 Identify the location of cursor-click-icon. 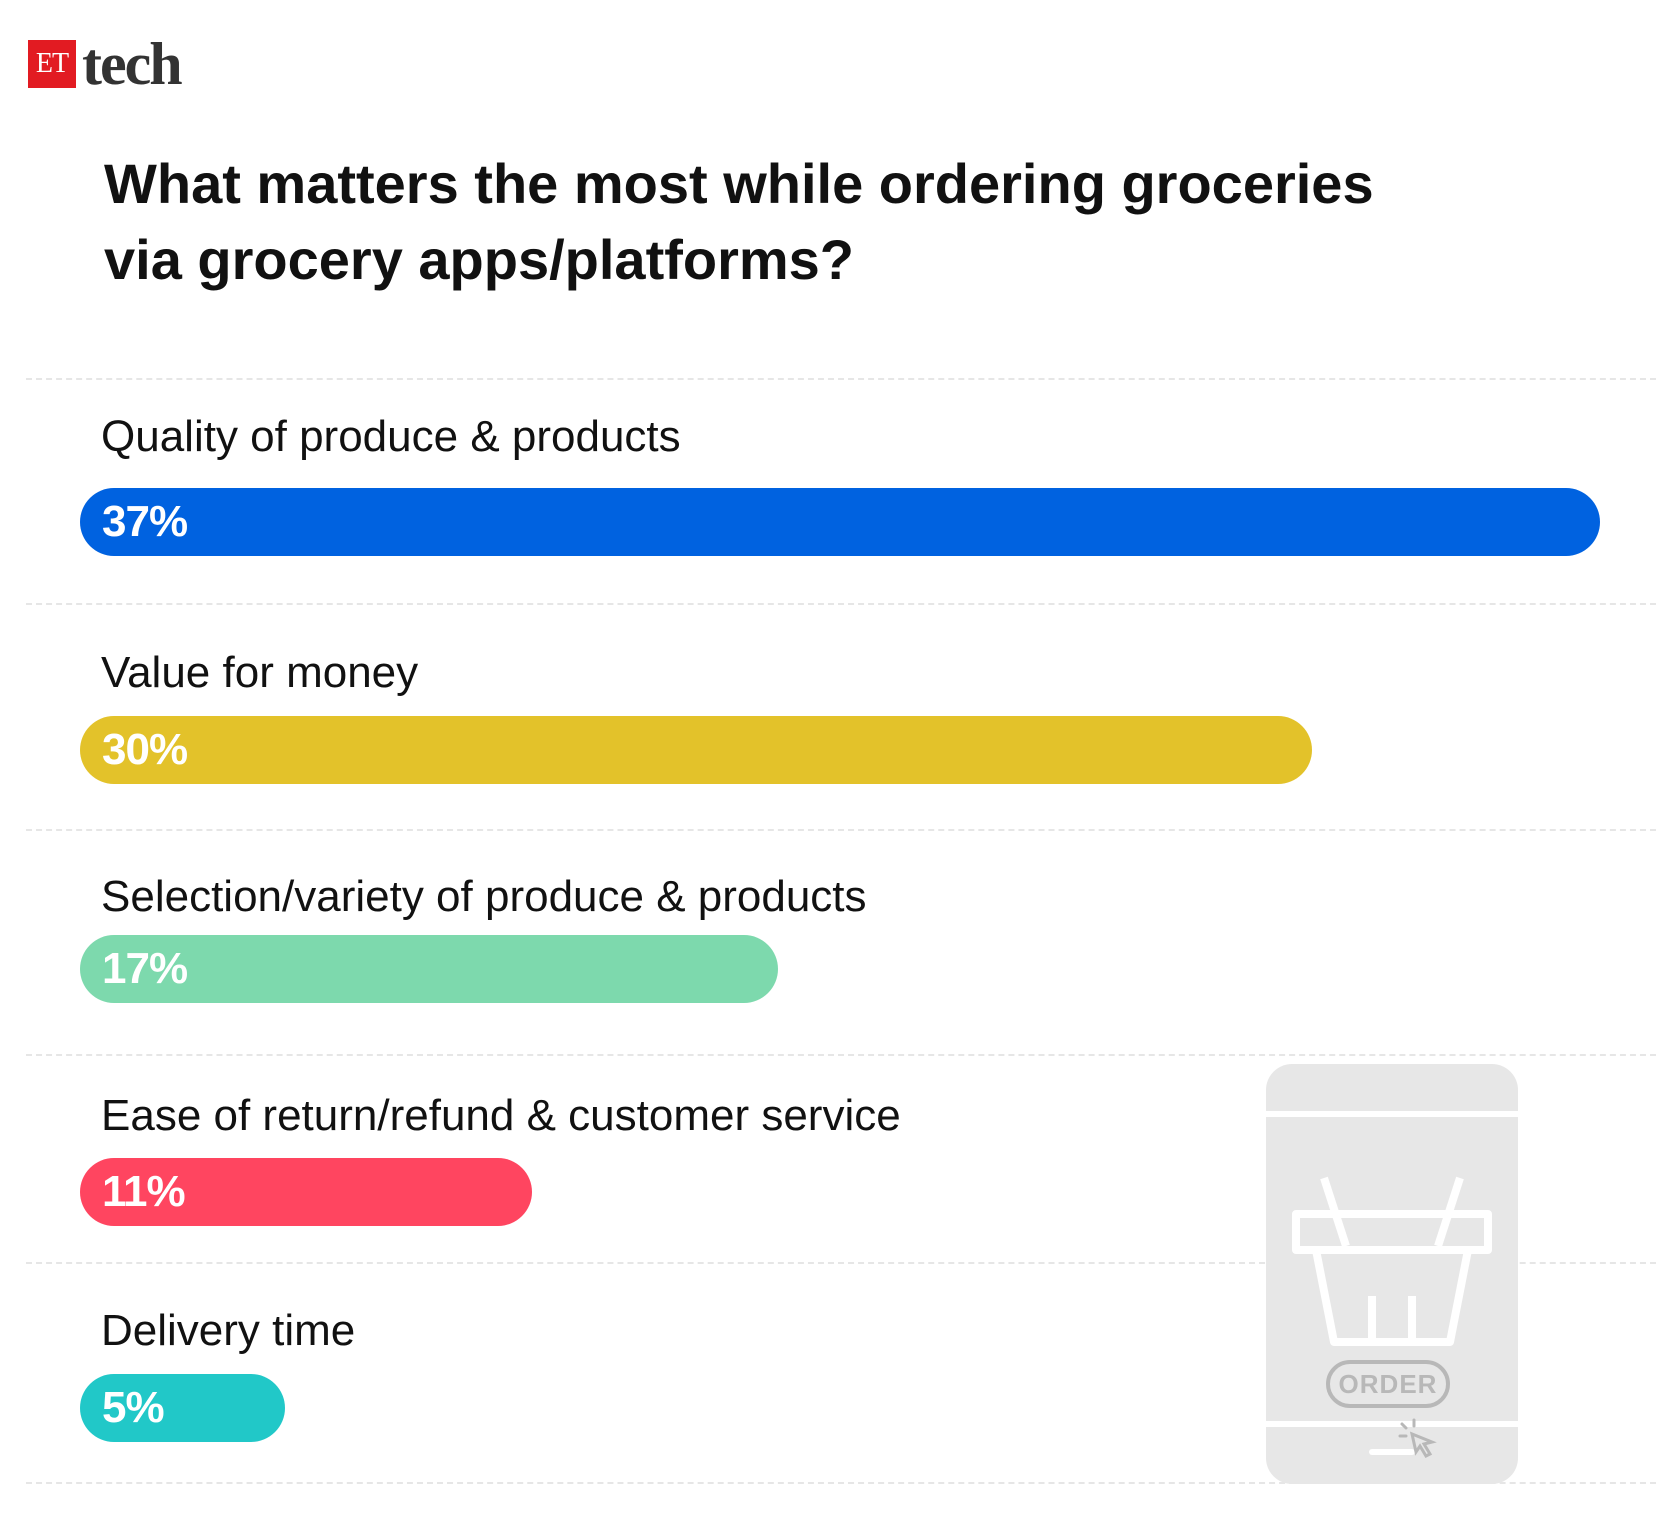
(1417, 1438).